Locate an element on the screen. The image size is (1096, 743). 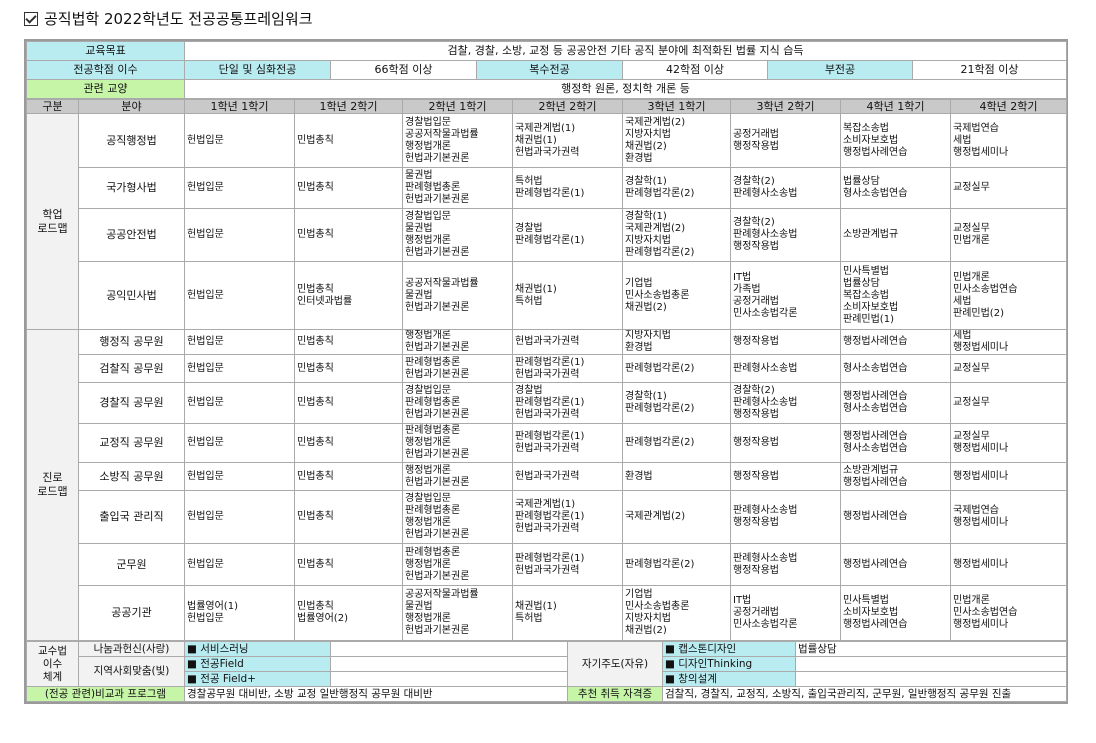
major-field-value is located at coordinates (449, 664).